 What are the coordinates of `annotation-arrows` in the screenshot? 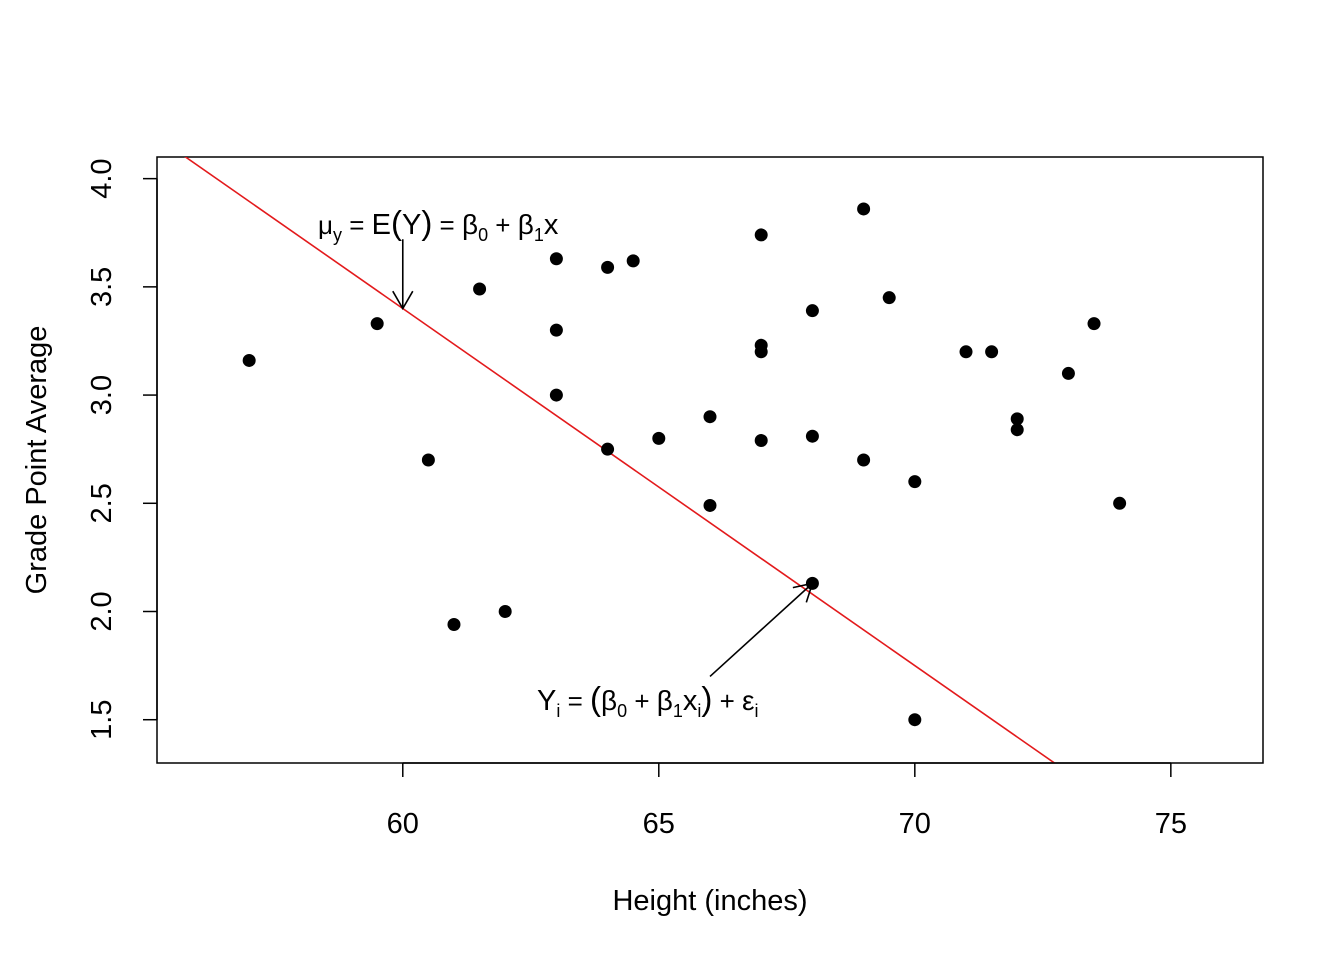 It's located at (603, 458).